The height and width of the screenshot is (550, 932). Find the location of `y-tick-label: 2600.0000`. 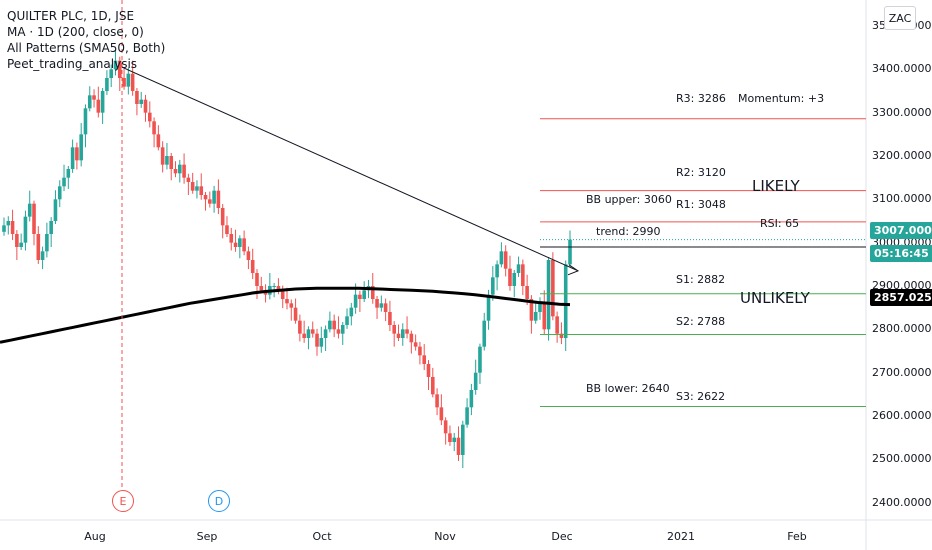

y-tick-label: 2600.0000 is located at coordinates (902, 415).